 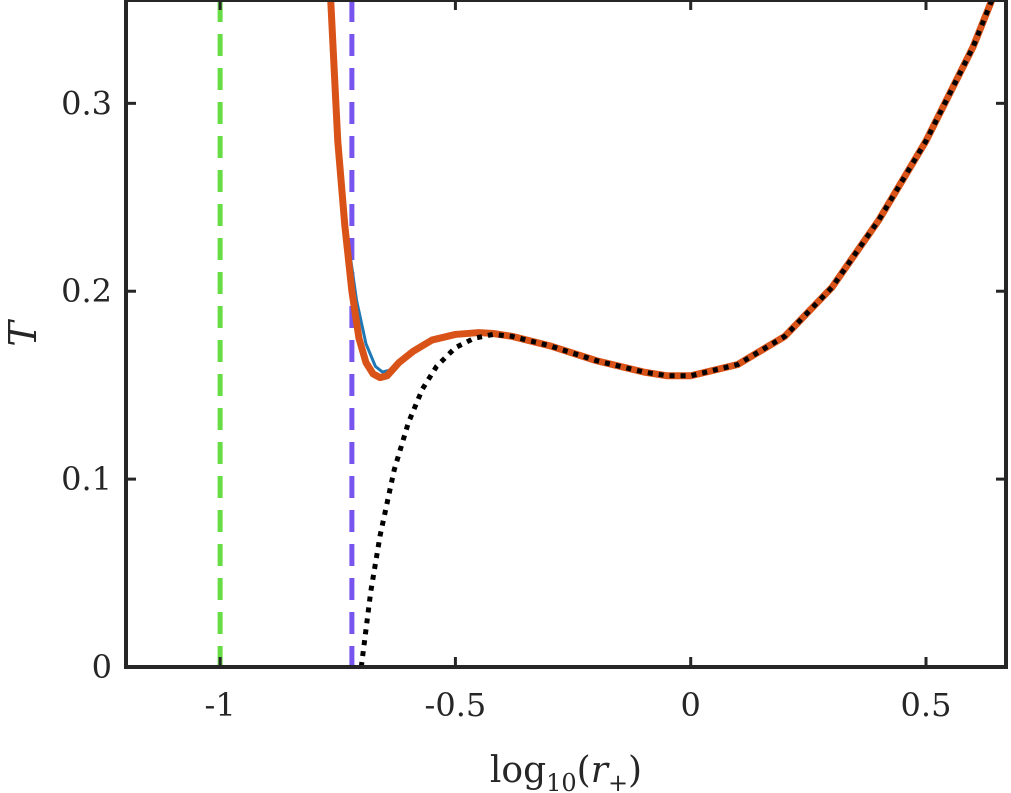 I want to click on x-axis-title-base: 10, so click(x=561, y=781).